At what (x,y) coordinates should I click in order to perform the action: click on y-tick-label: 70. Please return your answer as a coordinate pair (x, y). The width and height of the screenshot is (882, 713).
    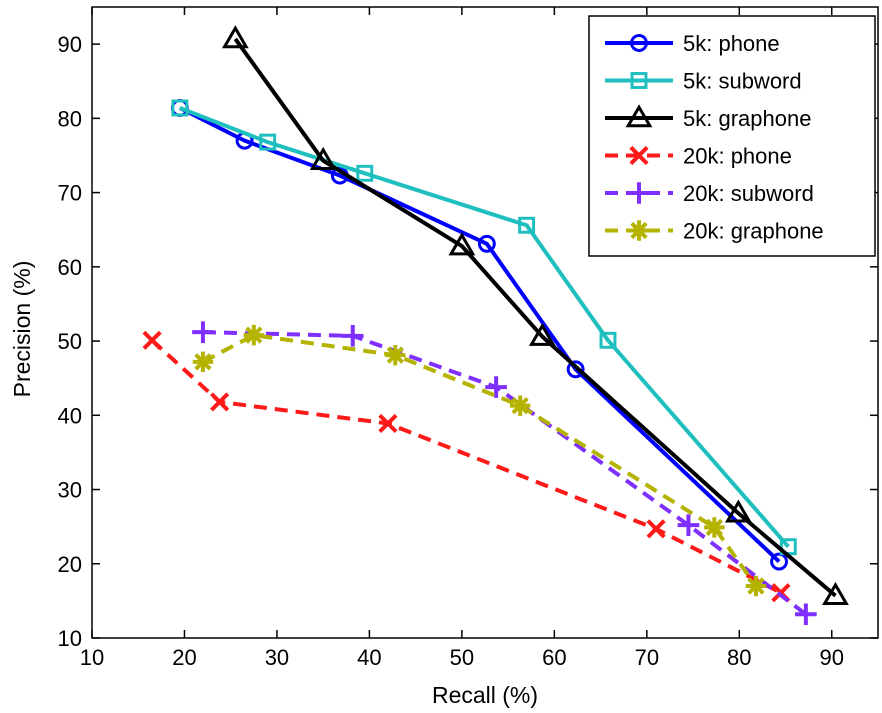
    Looking at the image, I should click on (70, 193).